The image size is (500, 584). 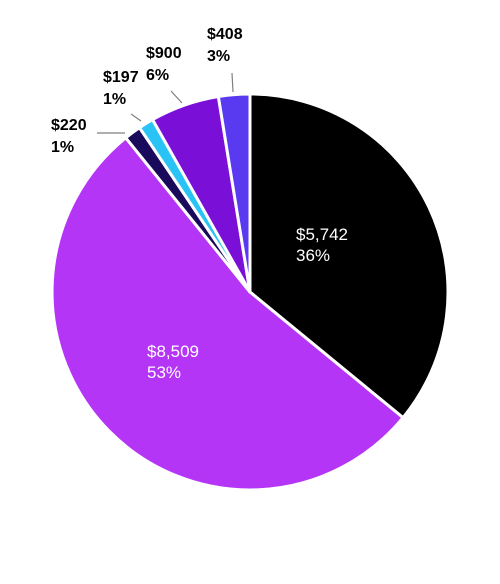 I want to click on slice-percent-label: 6%, so click(x=157, y=75).